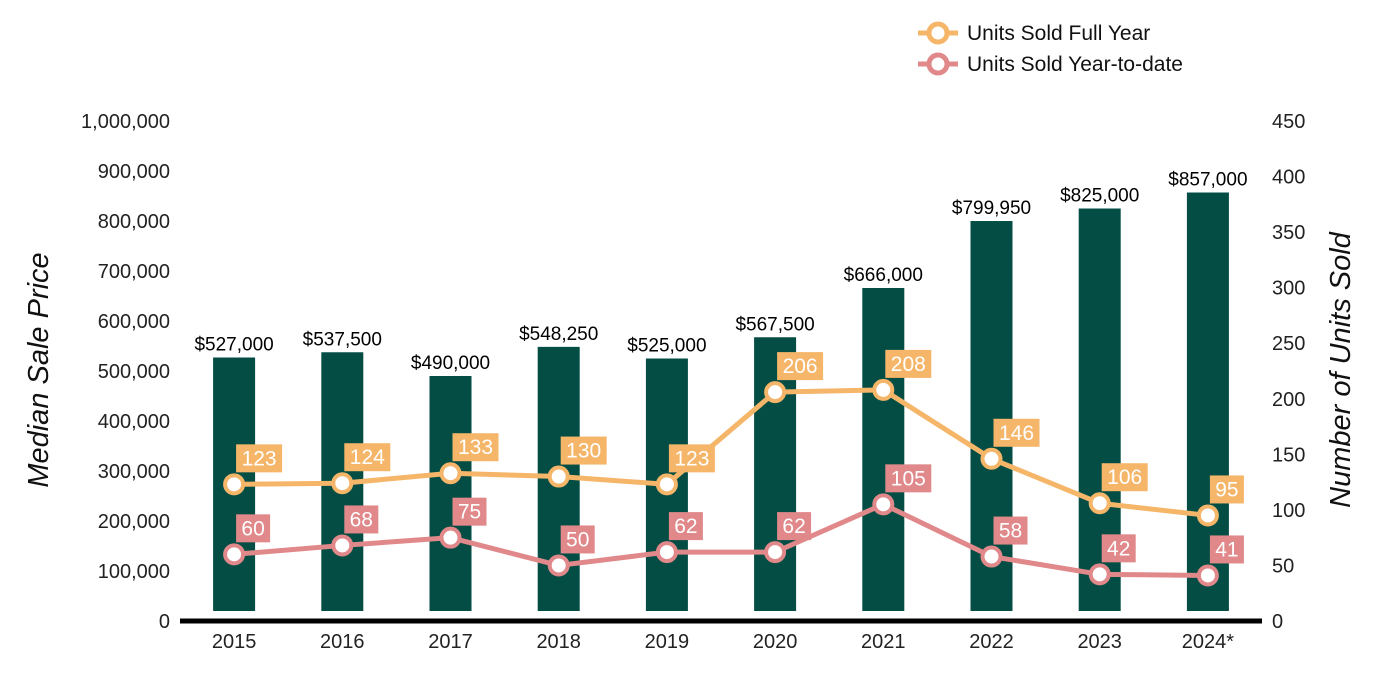 This screenshot has height=700, width=1400. Describe the element at coordinates (134, 522) in the screenshot. I see `left-tick-label: 200,000` at that location.